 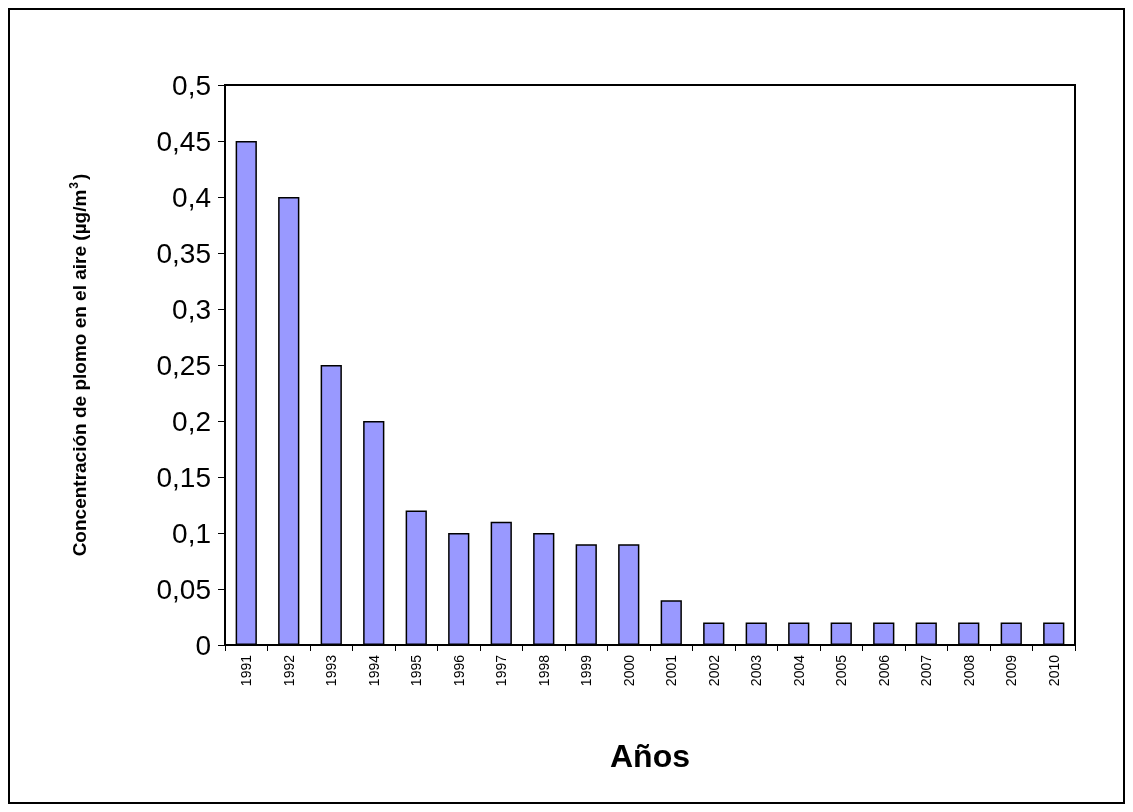 What do you see at coordinates (1011, 670) in the screenshot?
I see `x-tick-label: 2009` at bounding box center [1011, 670].